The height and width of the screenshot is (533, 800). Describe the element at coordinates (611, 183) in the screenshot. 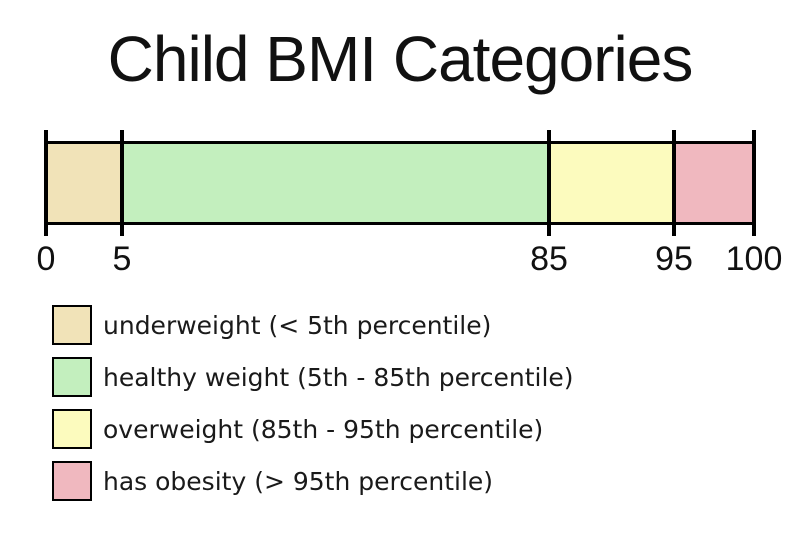

I see `bar-segment-overweight` at that location.